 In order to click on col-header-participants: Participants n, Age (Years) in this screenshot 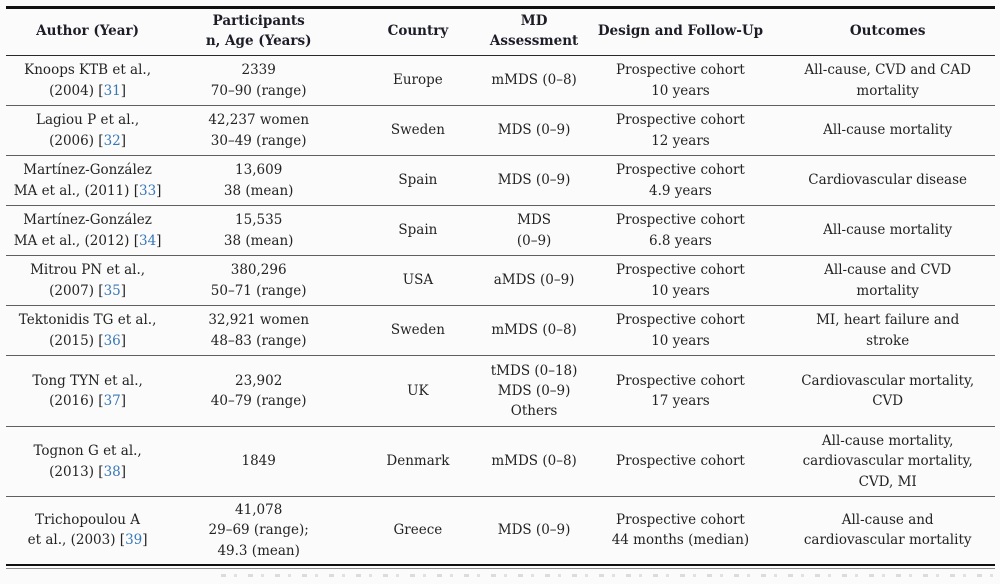, I will do `click(259, 31)`.